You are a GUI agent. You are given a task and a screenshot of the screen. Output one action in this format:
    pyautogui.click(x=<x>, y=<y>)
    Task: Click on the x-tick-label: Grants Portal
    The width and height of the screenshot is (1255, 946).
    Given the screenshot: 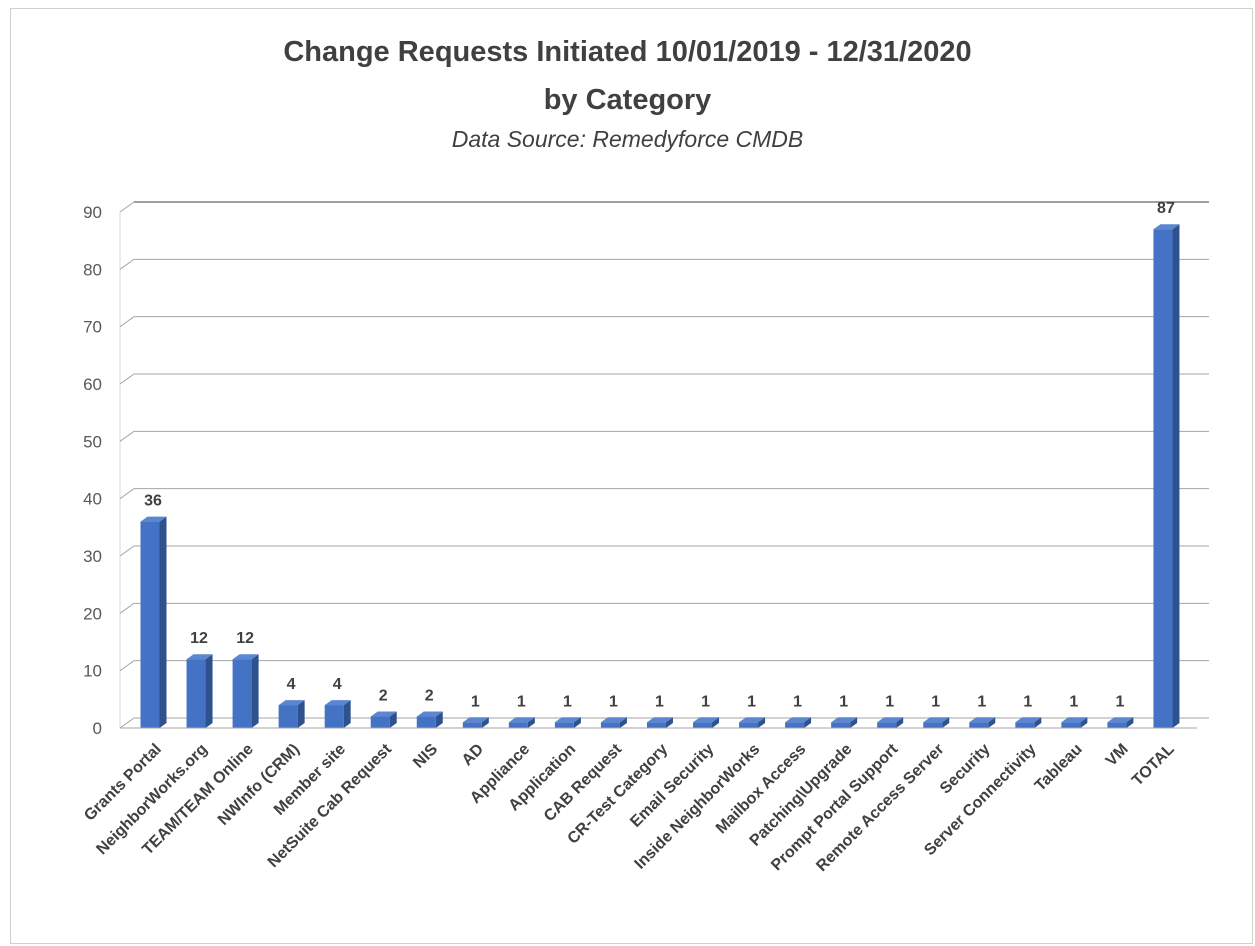 What is the action you would take?
    pyautogui.click(x=123, y=783)
    